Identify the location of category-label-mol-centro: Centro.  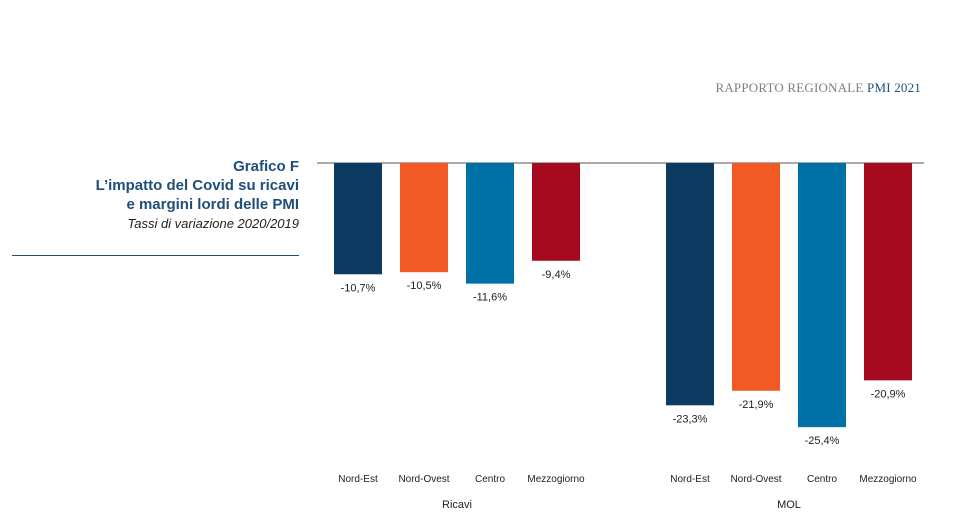
(822, 479).